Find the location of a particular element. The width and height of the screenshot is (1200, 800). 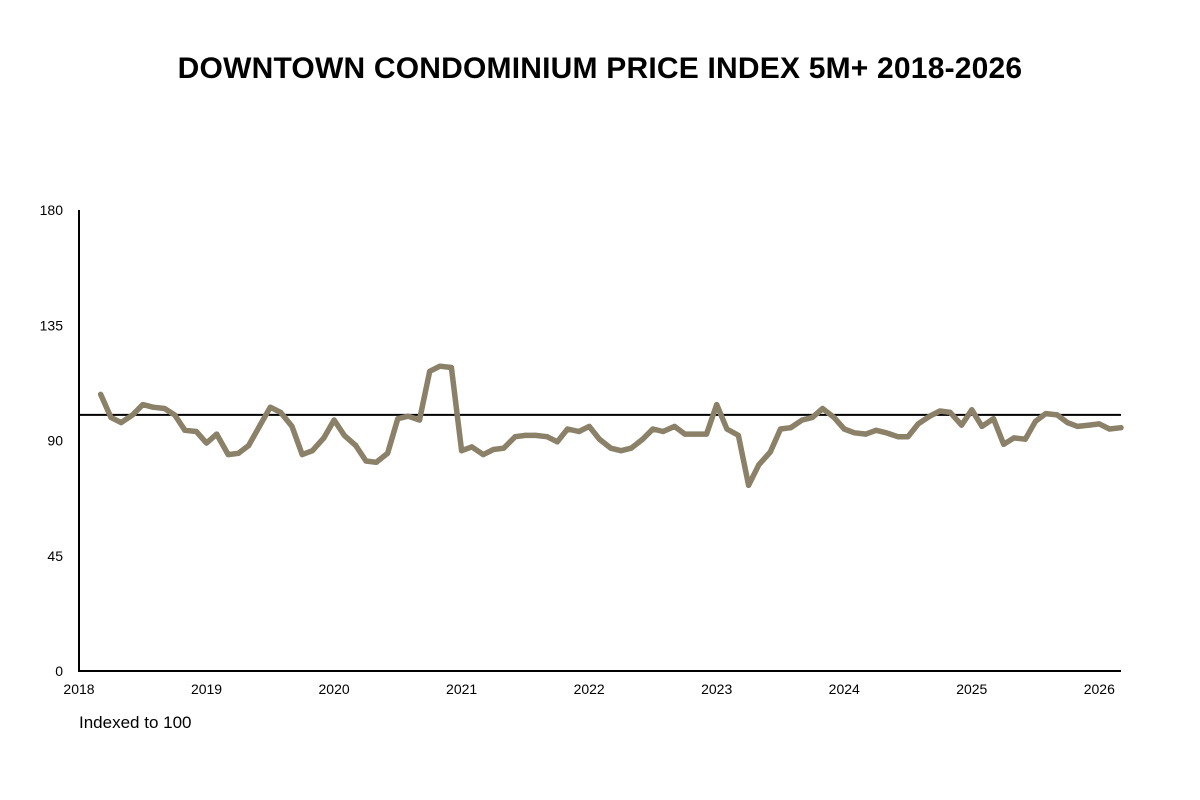

x-tick-label: 2020 is located at coordinates (334, 689).